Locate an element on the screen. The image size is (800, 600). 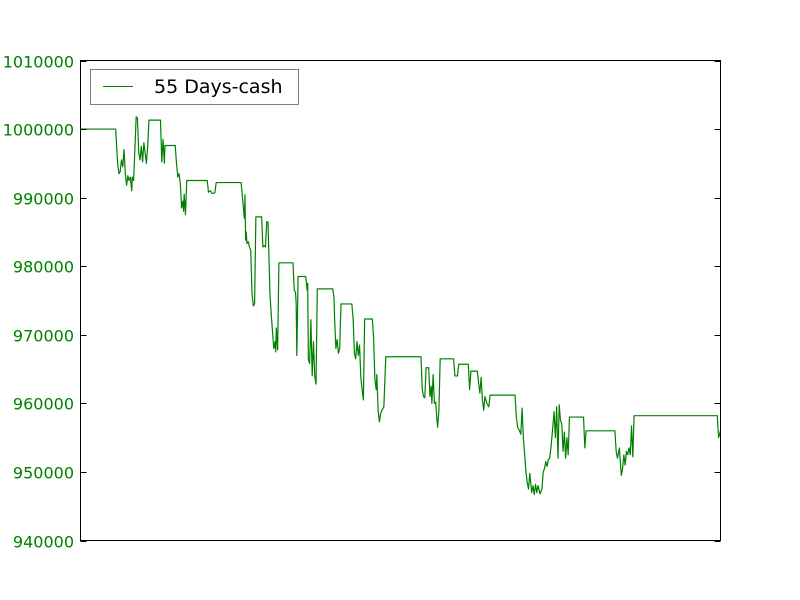
y-tick-label: 970000 is located at coordinates (43, 336).